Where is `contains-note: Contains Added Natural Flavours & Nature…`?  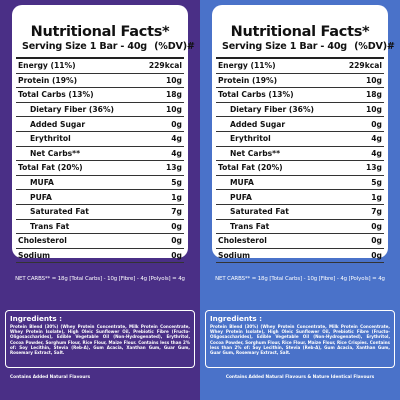 contains-note: Contains Added Natural Flavours & Nature… is located at coordinates (300, 377).